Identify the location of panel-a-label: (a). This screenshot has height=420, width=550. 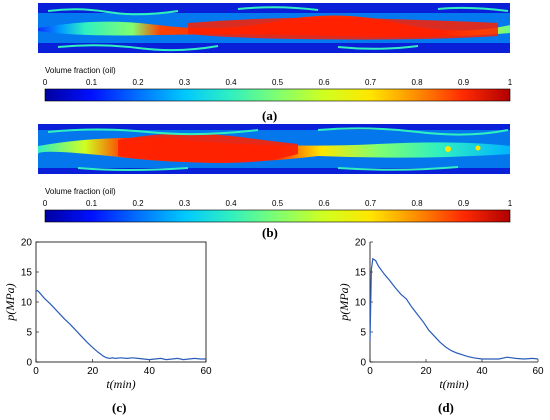
(270, 115).